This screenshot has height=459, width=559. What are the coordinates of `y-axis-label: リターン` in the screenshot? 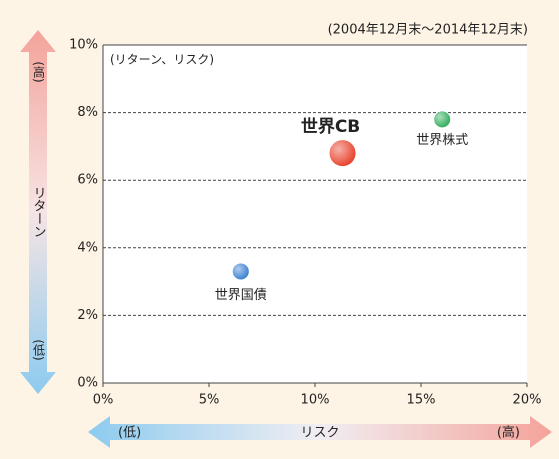 It's located at (38, 212).